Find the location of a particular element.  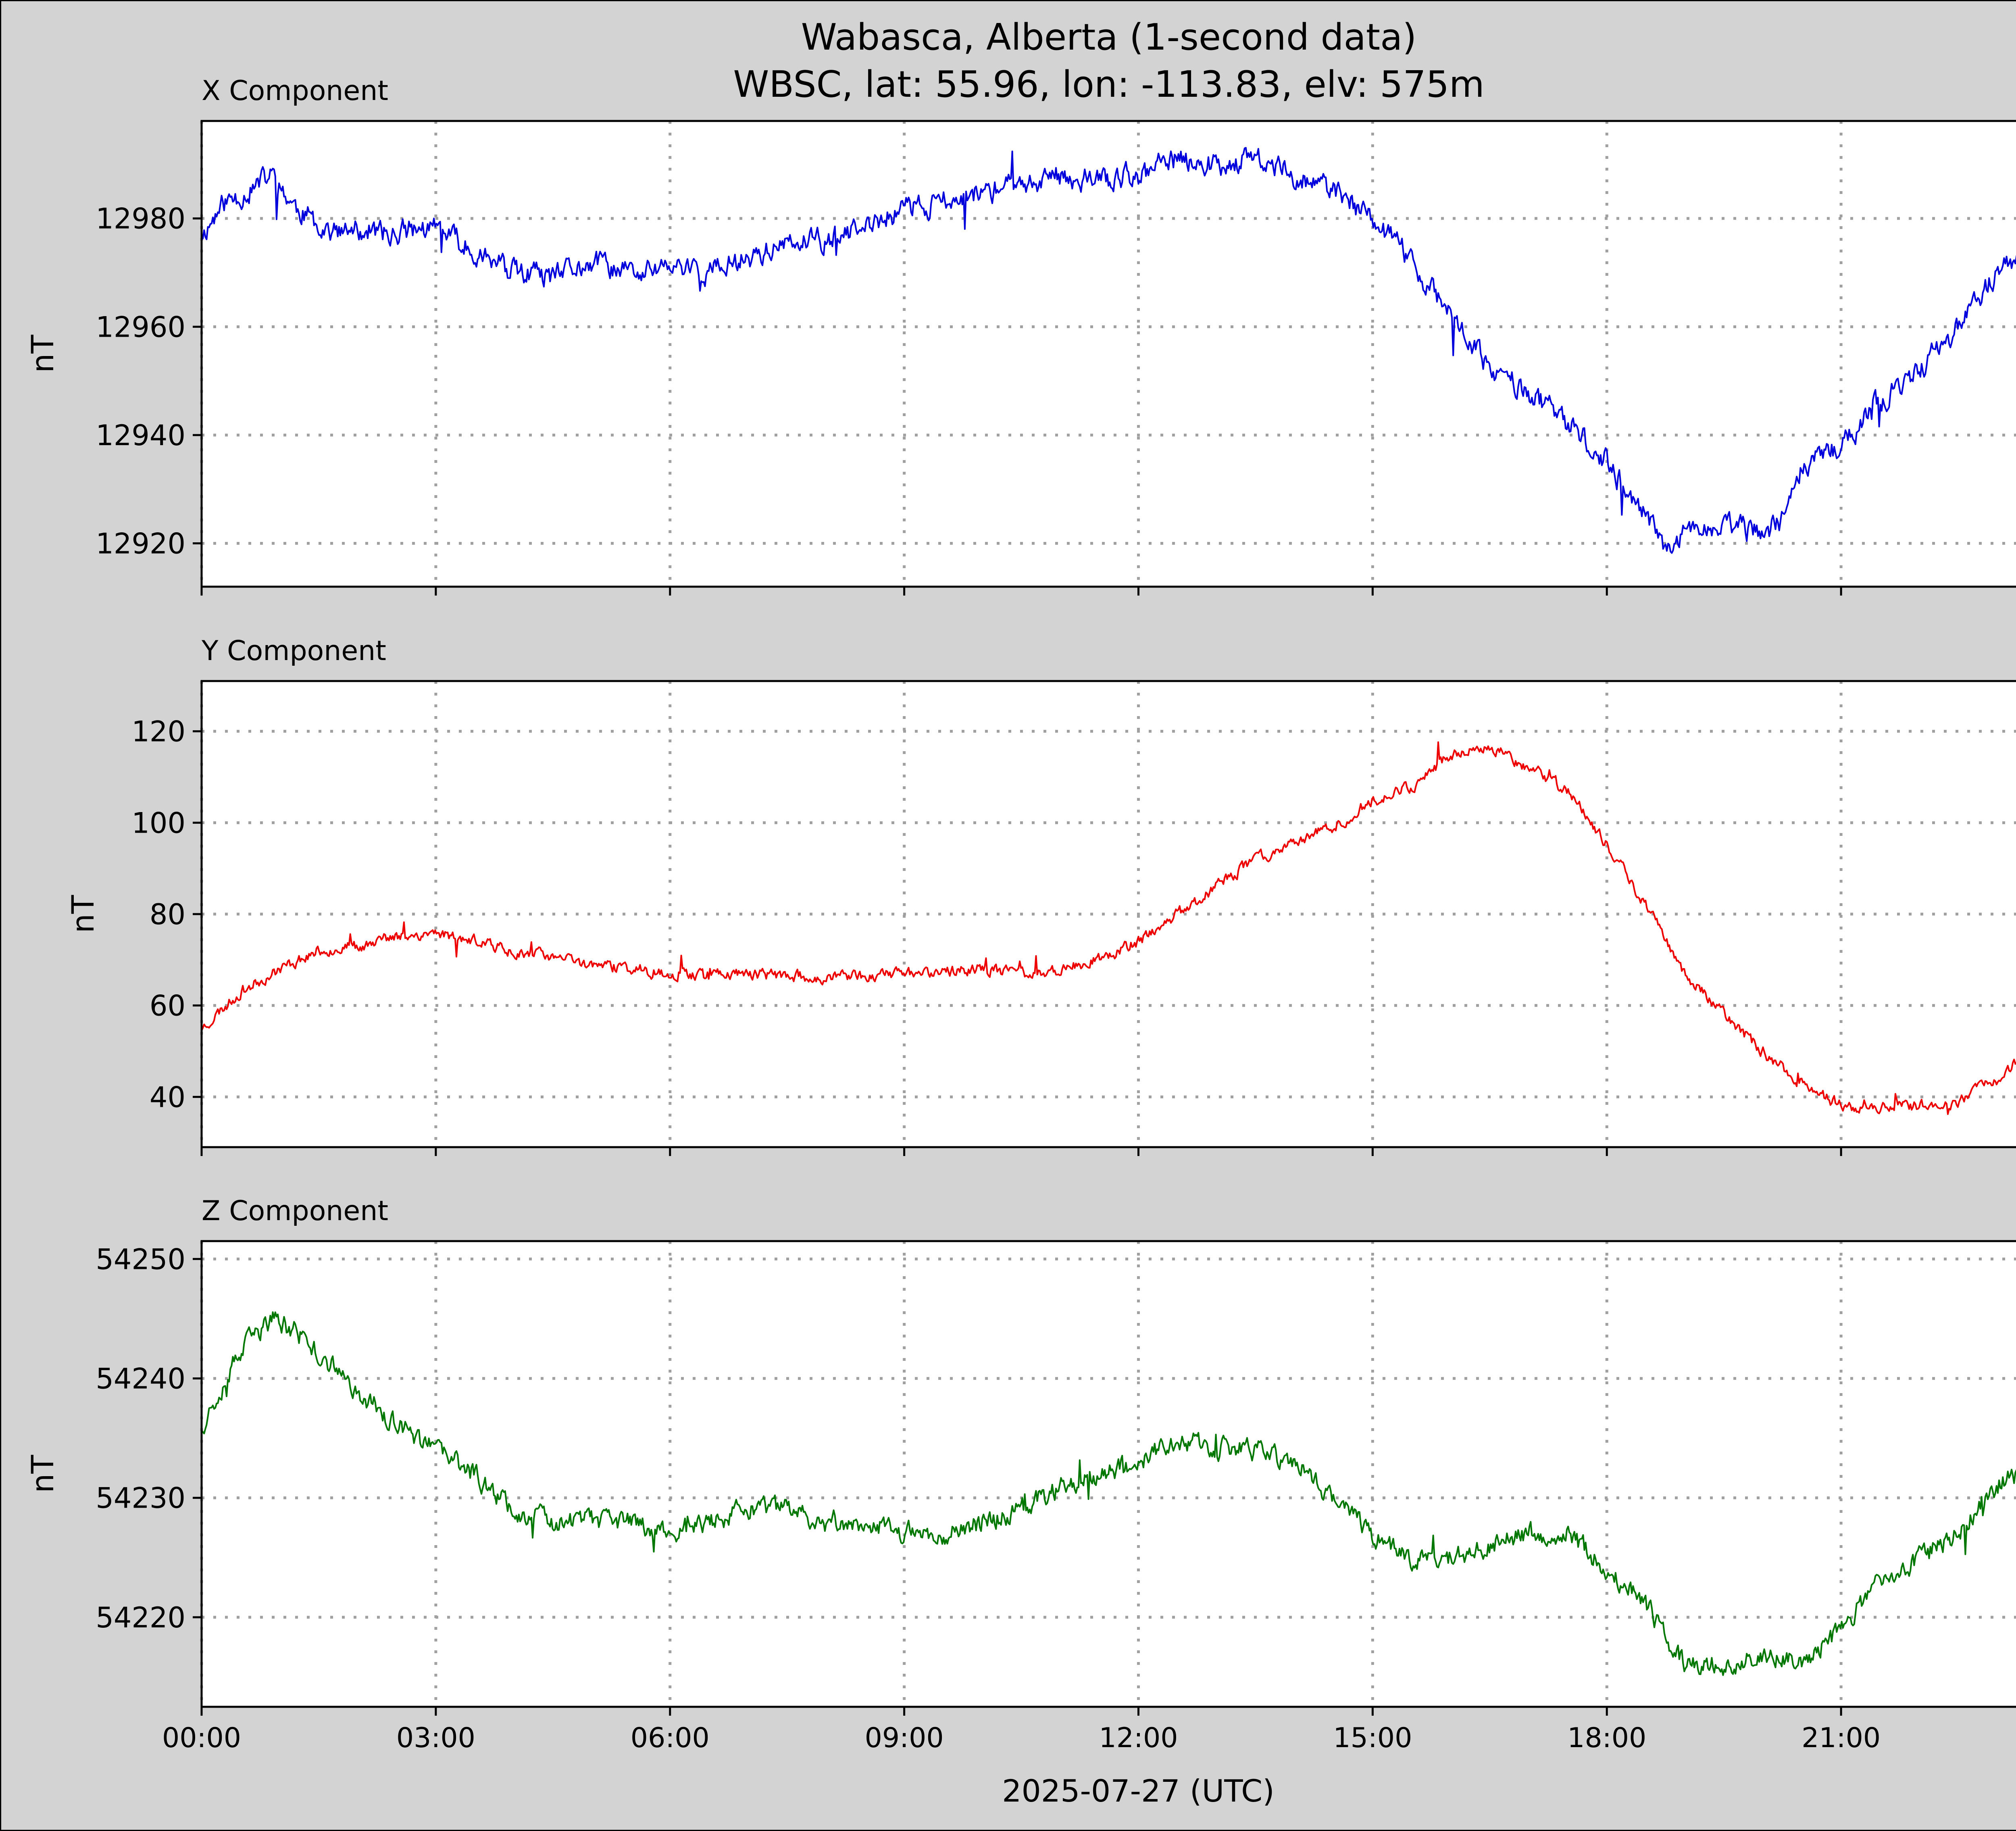

xtick-label: 06:00 is located at coordinates (670, 1738).